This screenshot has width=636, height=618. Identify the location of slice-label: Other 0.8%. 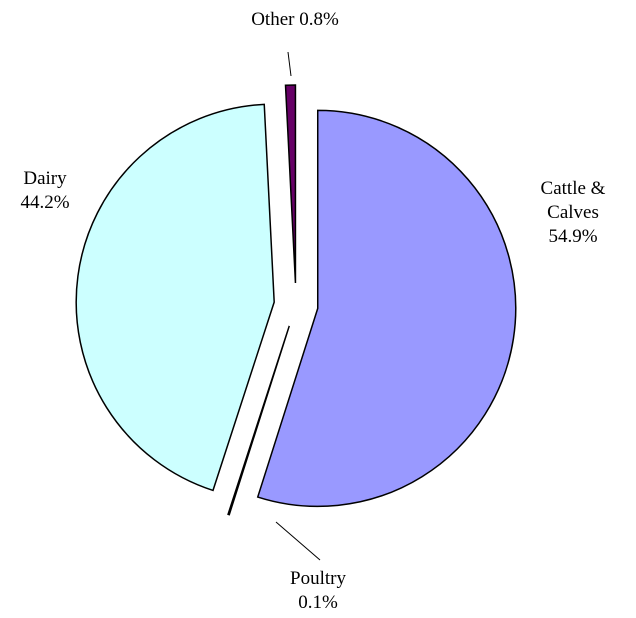
(295, 20).